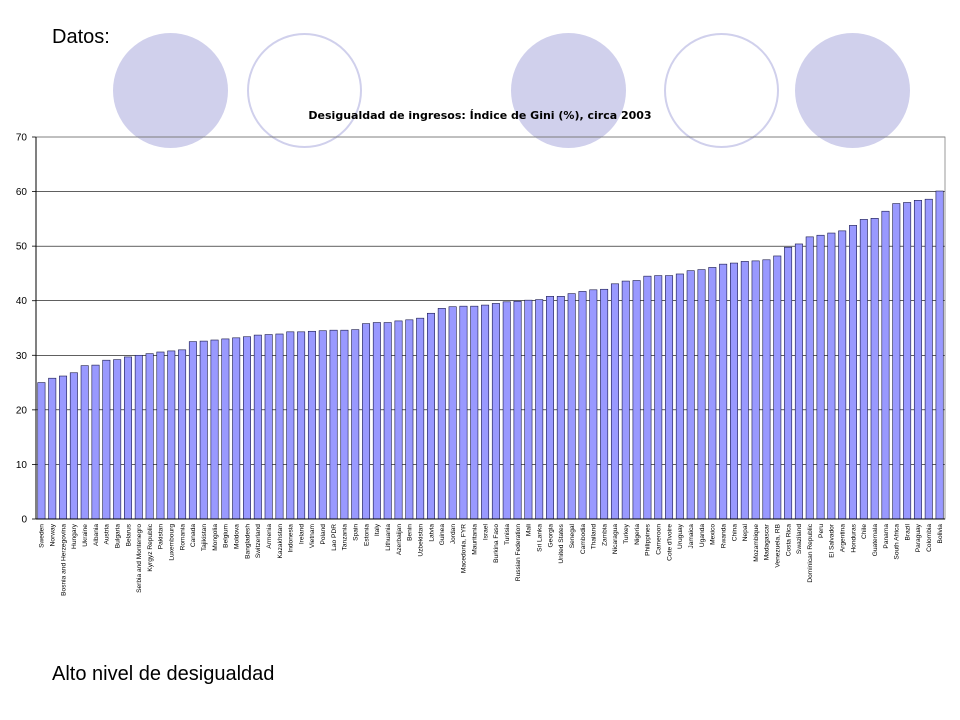  Describe the element at coordinates (518, 553) in the screenshot. I see `x-tick-label: Russian Federation` at that location.